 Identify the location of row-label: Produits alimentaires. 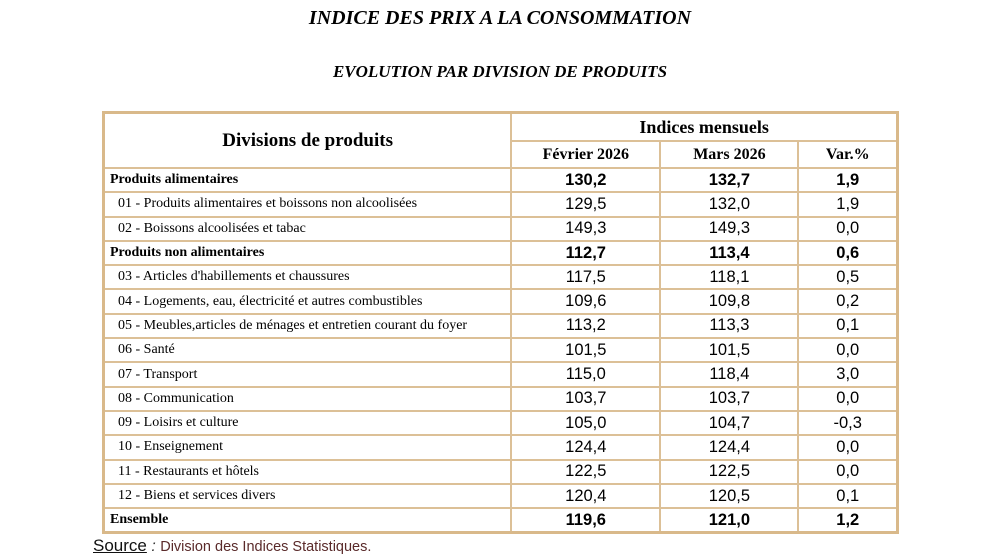
(307, 180).